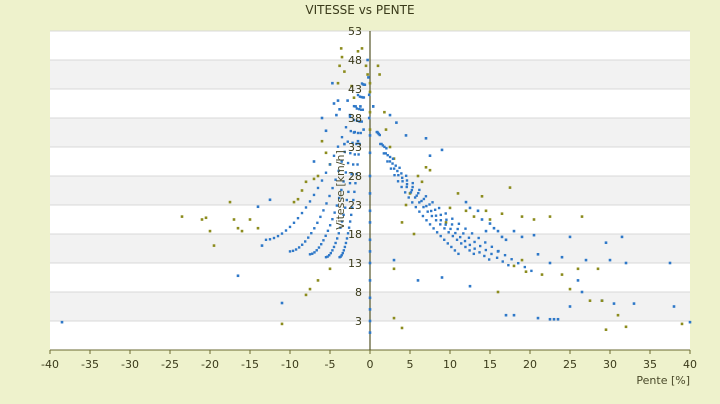 Image resolution: width=720 pixels, height=404 pixels. Describe the element at coordinates (690, 364) in the screenshot. I see `x-tick-label: 40` at that location.